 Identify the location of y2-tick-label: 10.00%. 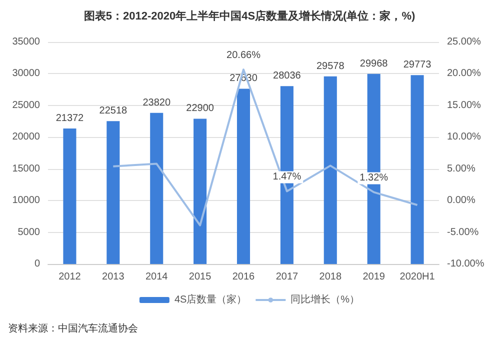
(464, 137).